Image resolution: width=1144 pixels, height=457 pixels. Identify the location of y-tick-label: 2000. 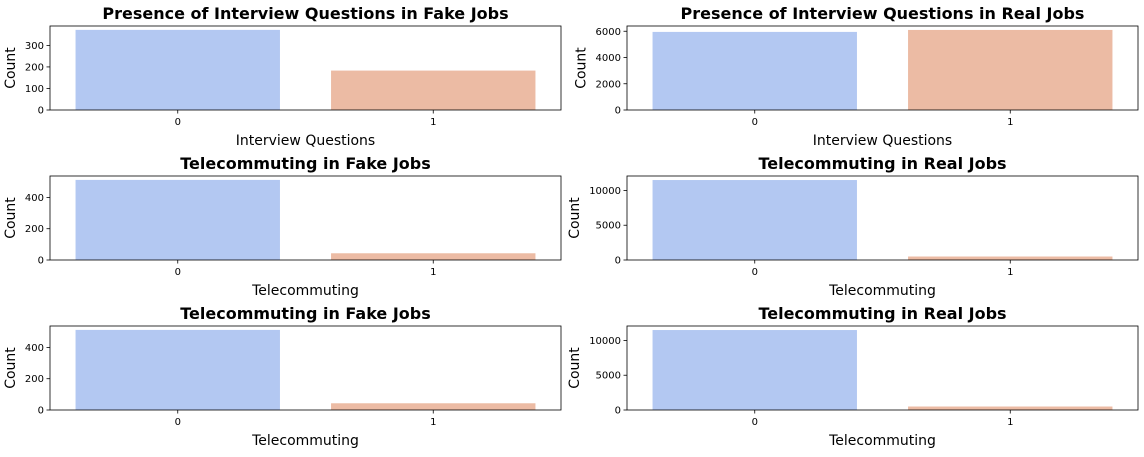
(608, 84).